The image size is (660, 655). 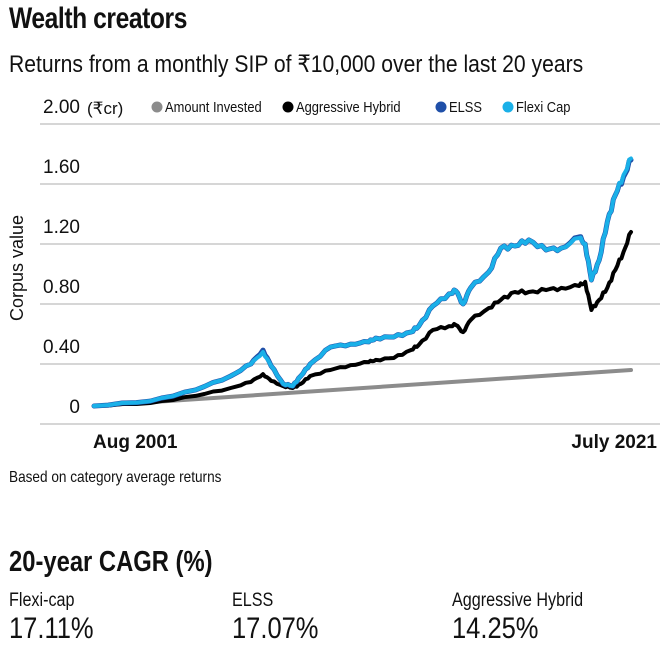 I want to click on y-unit-label: (₹cr), so click(x=105, y=108).